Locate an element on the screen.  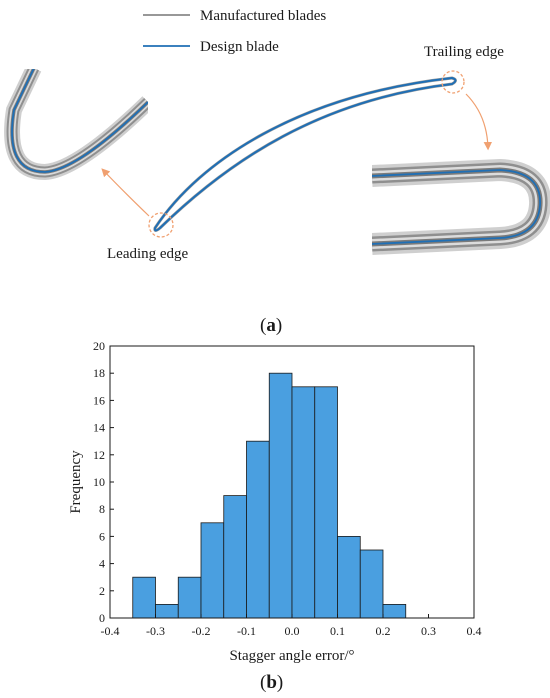
x-tick-label: 0.0 is located at coordinates (292, 631).